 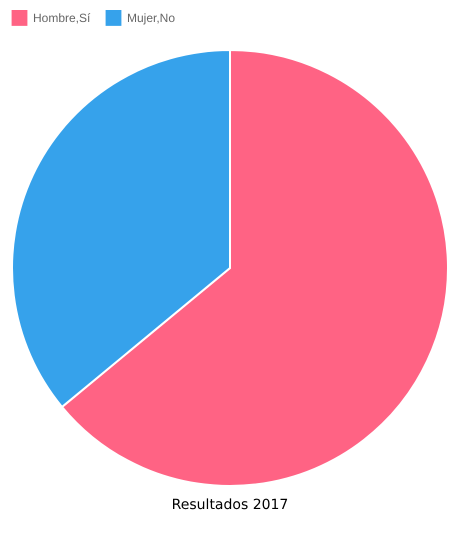 What do you see at coordinates (151, 17) in the screenshot?
I see `legend-label: Mujer,No` at bounding box center [151, 17].